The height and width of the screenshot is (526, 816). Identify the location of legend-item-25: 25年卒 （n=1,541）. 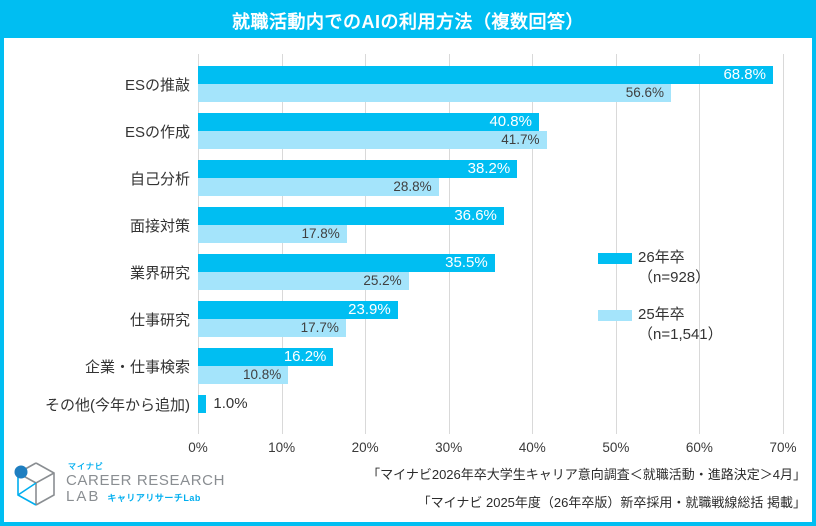
(698, 325).